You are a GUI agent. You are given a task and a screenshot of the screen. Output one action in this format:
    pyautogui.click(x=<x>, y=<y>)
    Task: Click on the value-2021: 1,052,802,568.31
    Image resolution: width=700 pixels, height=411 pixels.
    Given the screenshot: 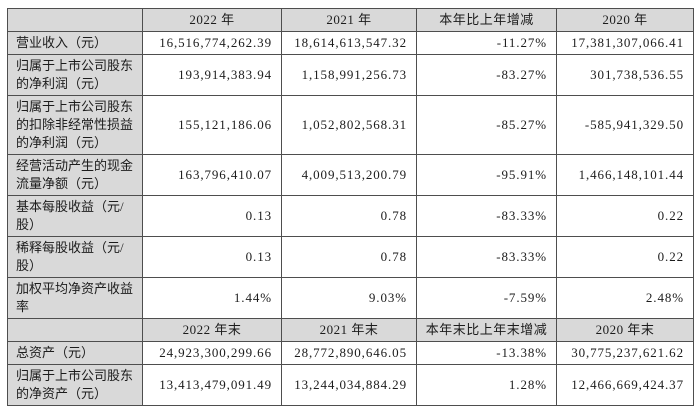 What is the action you would take?
    pyautogui.click(x=349, y=125)
    